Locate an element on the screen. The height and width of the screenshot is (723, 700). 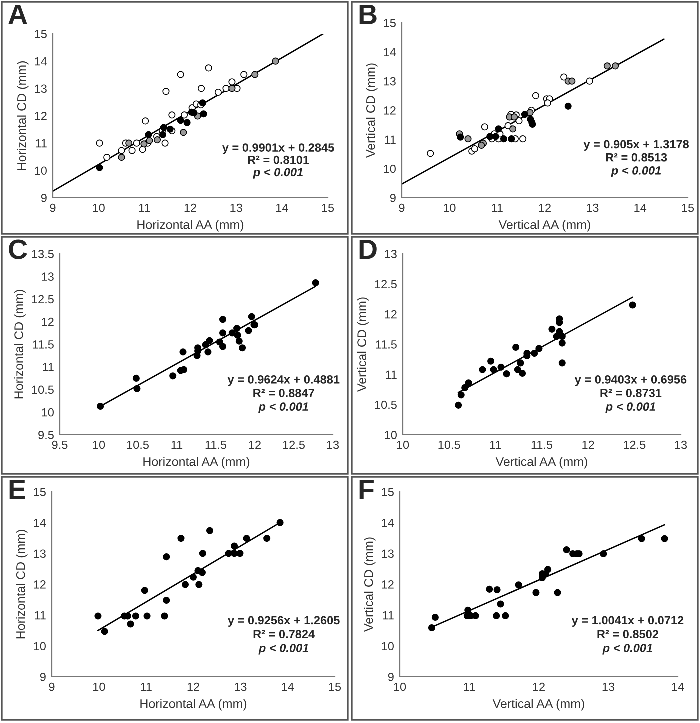
y-tick-label: 12.5 is located at coordinates (386, 284).